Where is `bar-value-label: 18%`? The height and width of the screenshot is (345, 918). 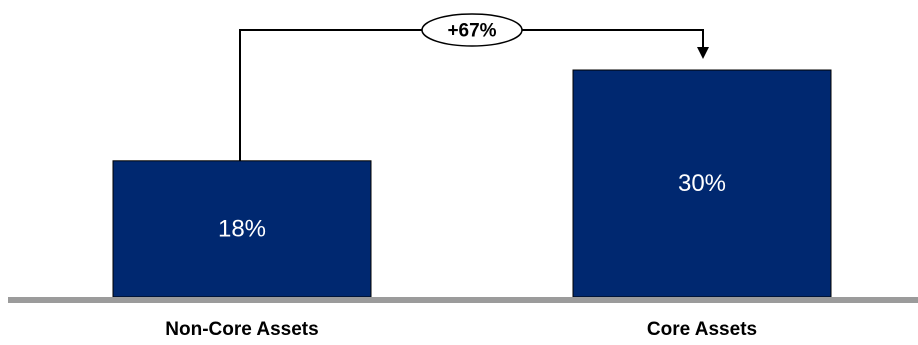 bar-value-label: 18% is located at coordinates (242, 228).